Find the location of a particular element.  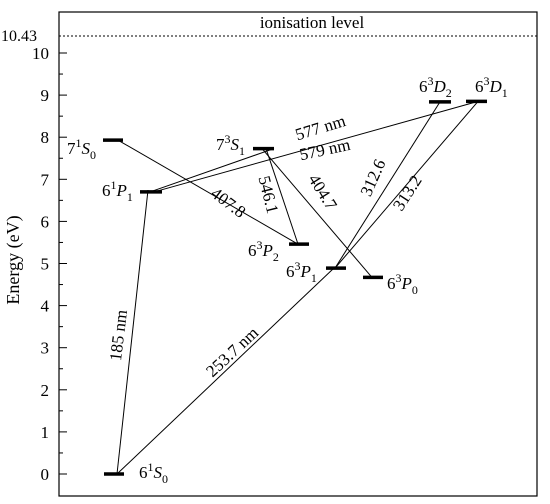

transition-label: 313.2 is located at coordinates (407, 193).